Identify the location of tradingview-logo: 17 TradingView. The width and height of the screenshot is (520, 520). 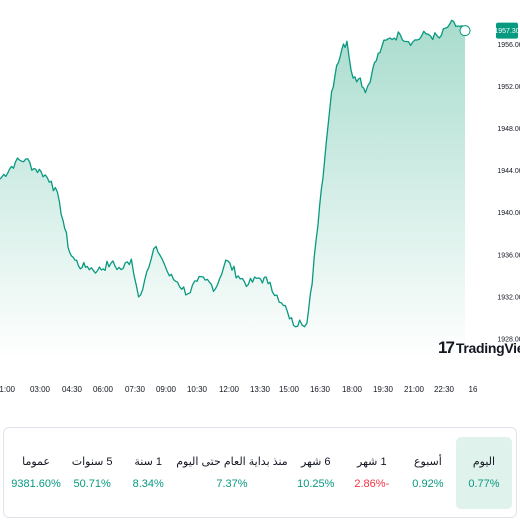
(479, 348).